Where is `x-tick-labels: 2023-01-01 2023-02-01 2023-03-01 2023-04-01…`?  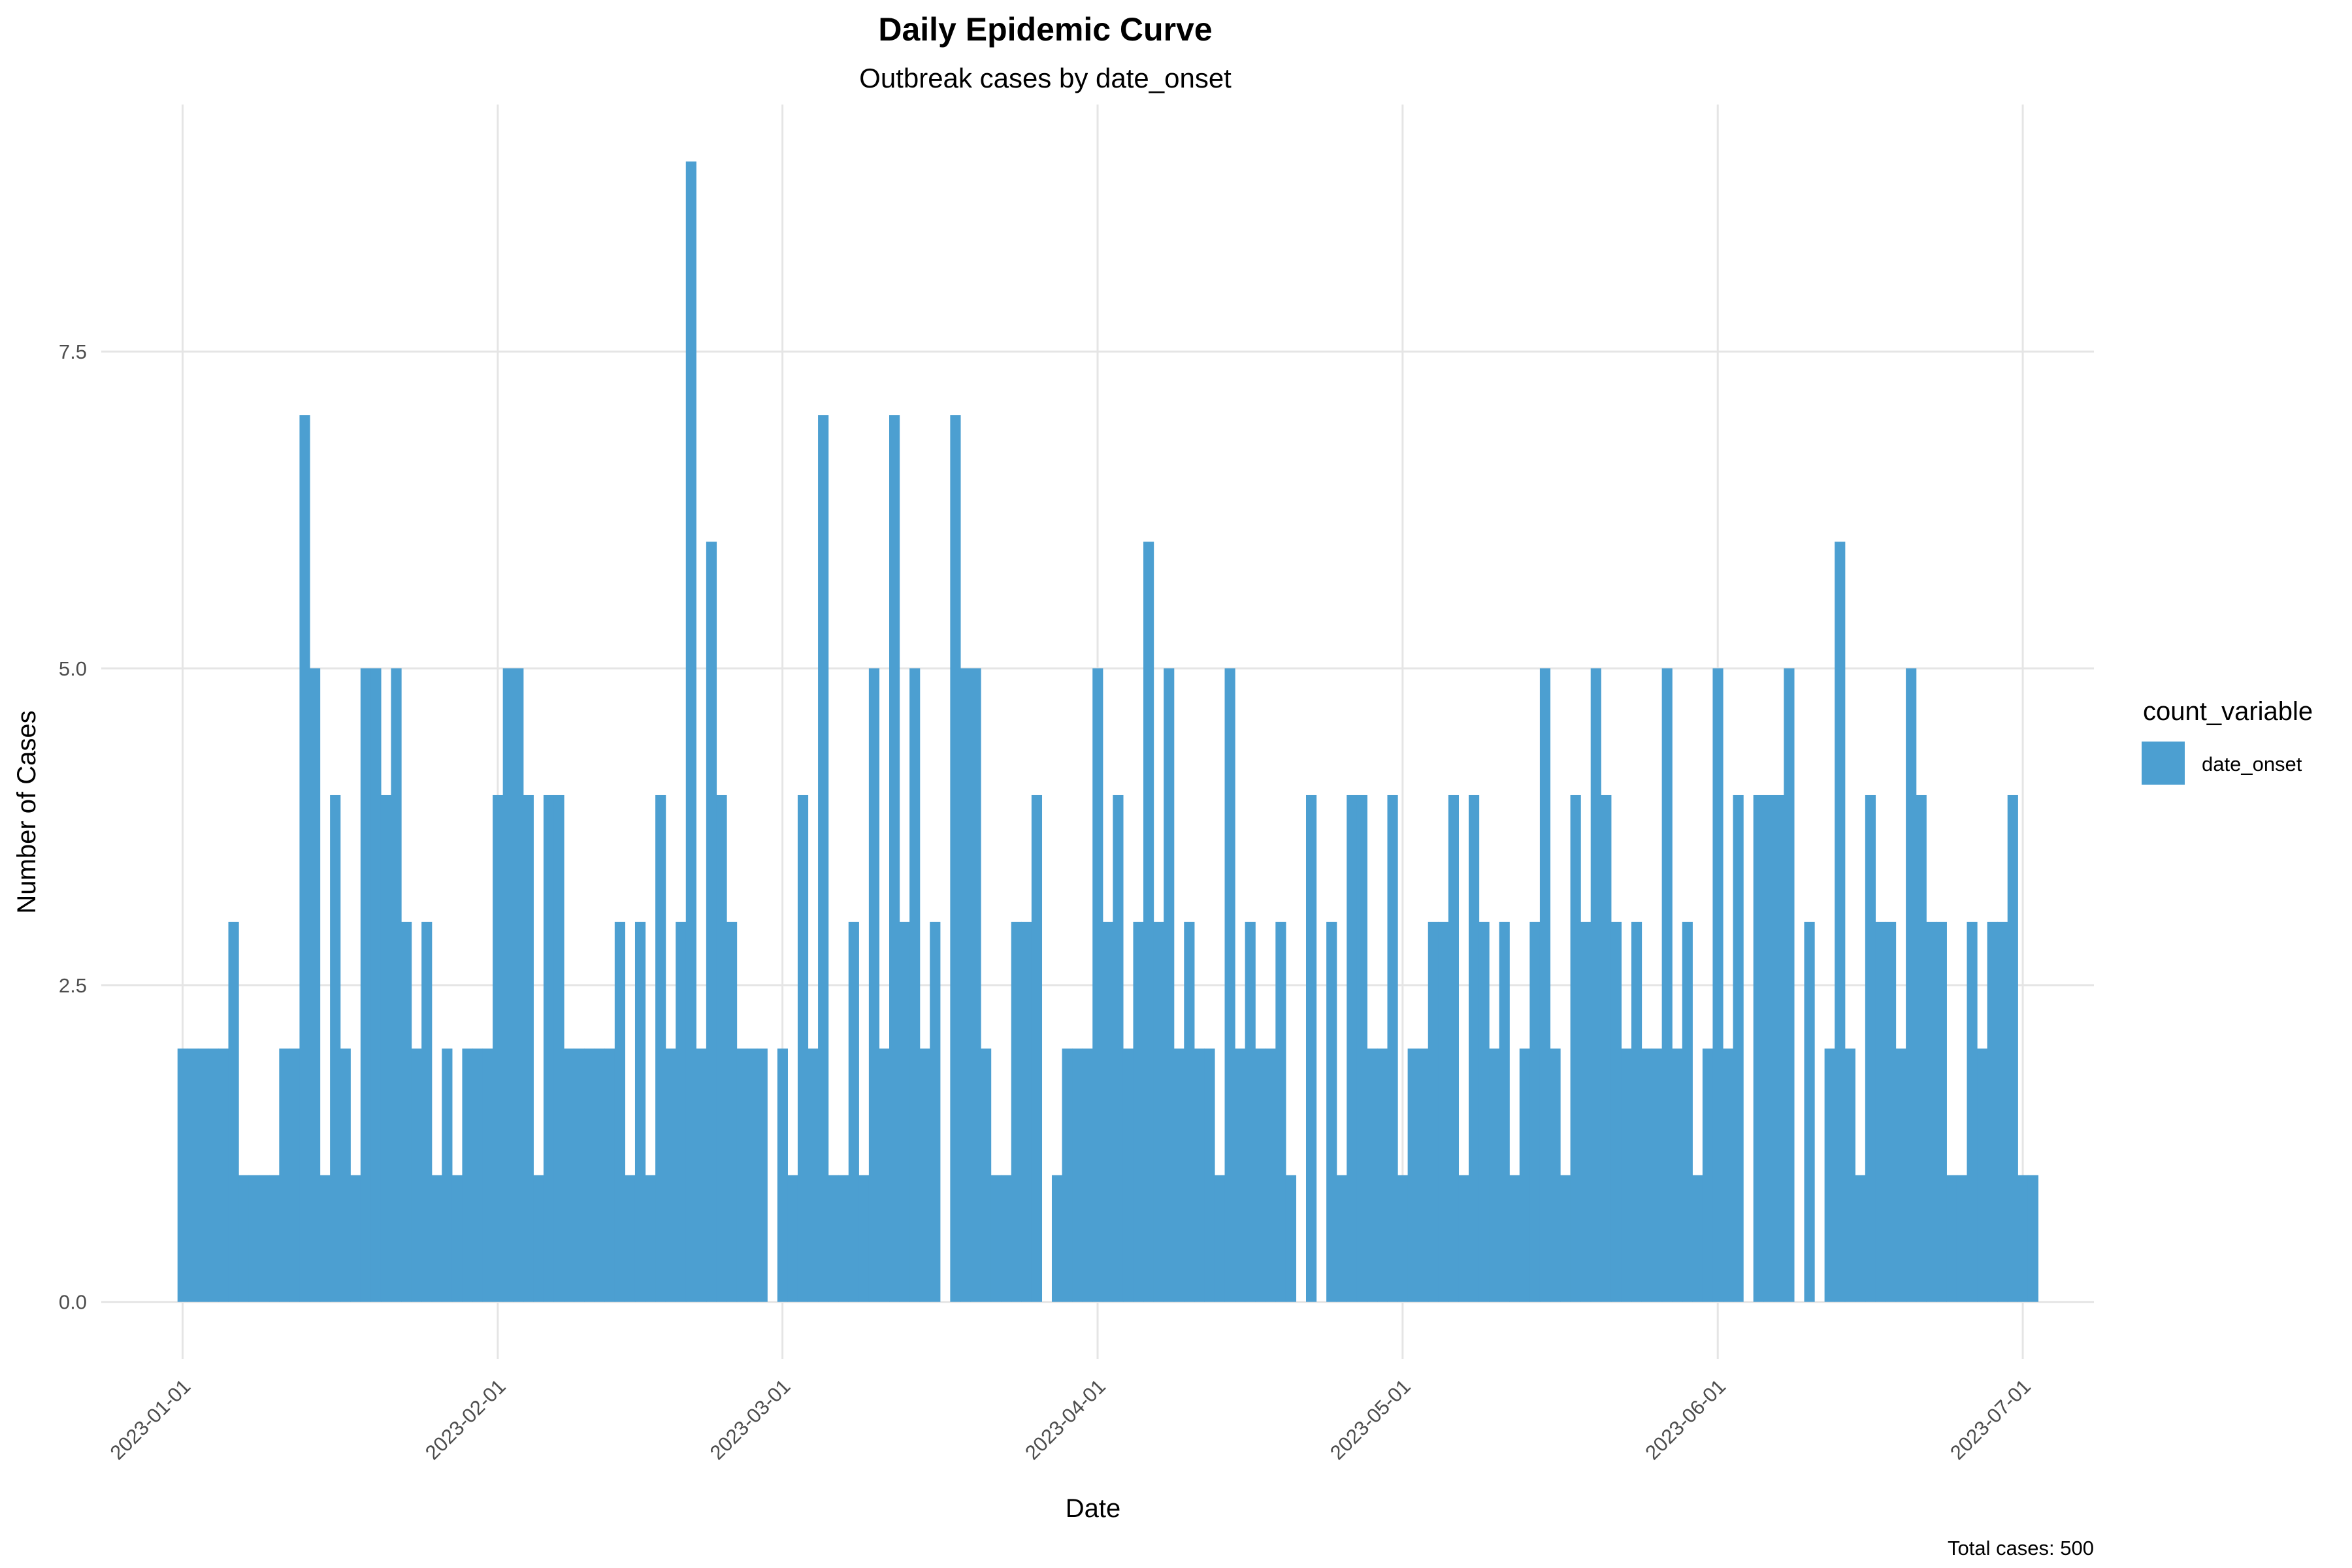 x-tick-labels: 2023-01-01 2023-02-01 2023-03-01 2023-04-01… is located at coordinates (1070, 1419).